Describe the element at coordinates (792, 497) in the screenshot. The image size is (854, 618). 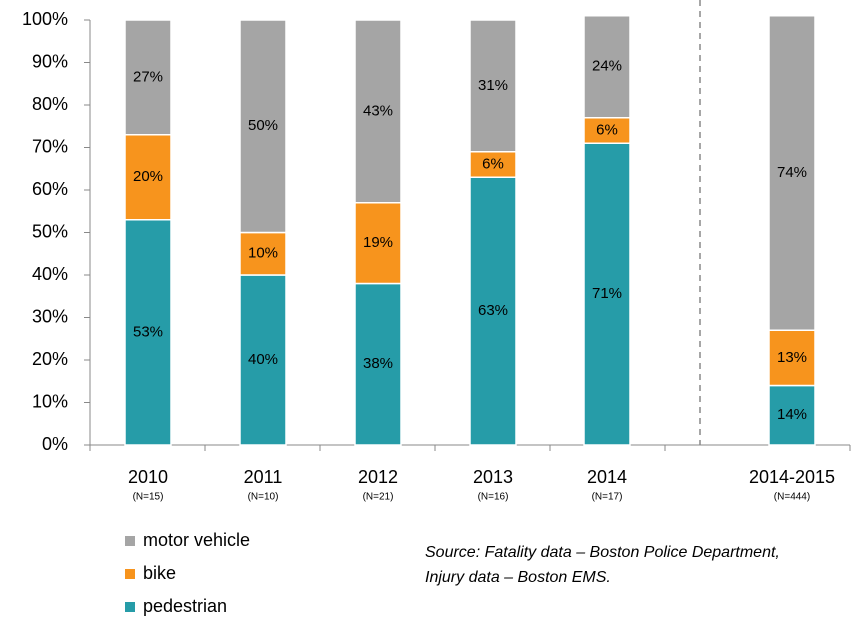
I see `x-tick-note: (N=444)` at that location.